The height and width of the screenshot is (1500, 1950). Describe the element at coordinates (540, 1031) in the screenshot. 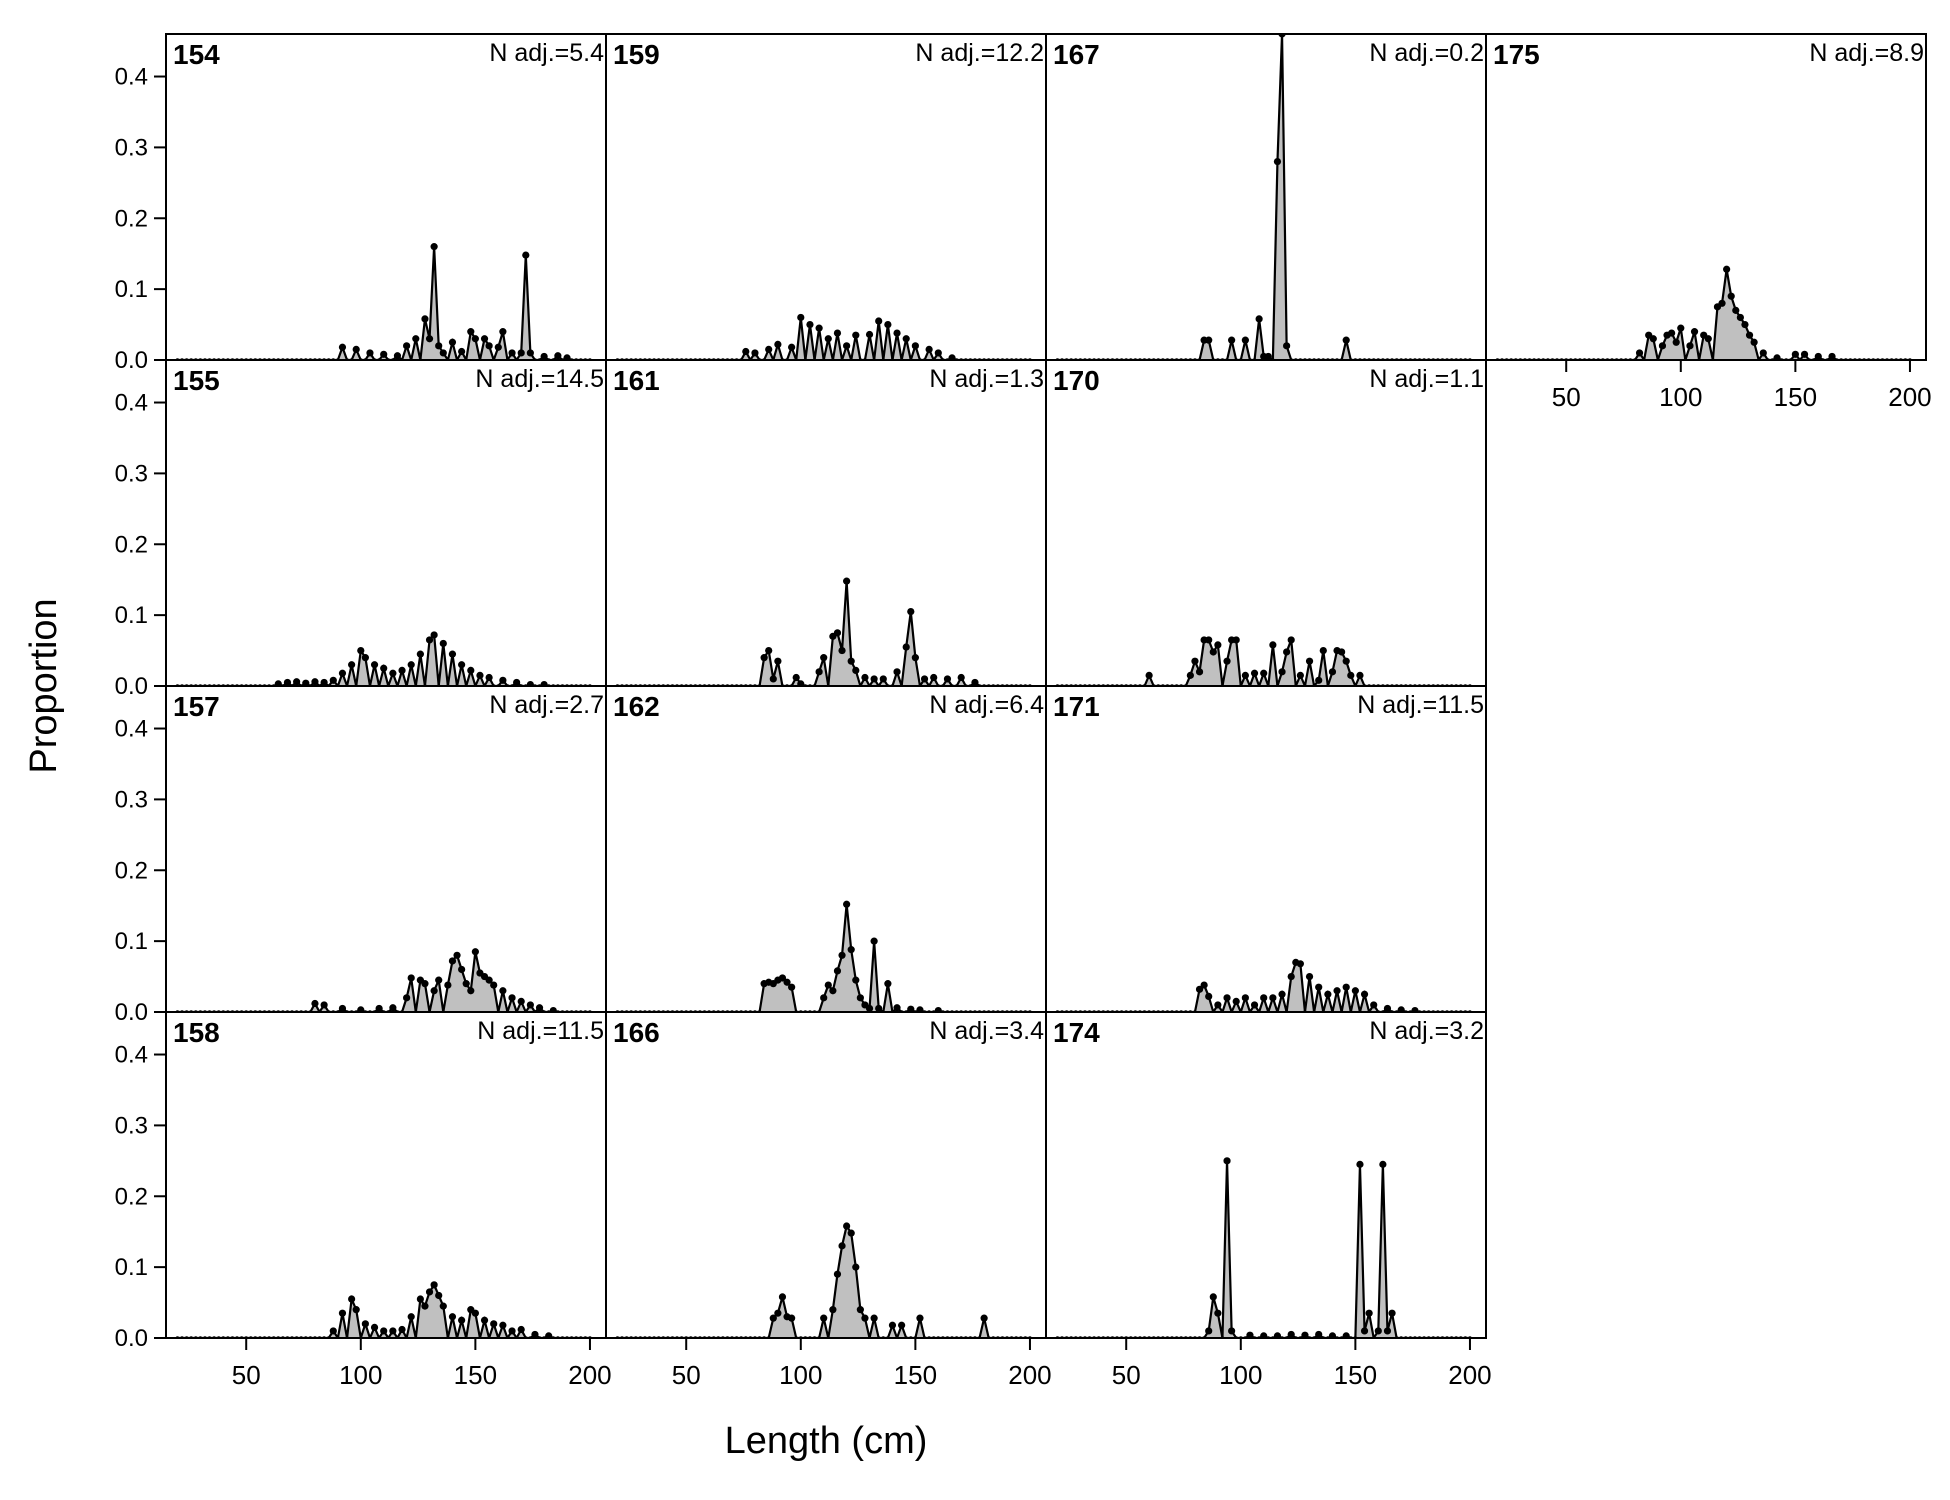

I see `n-adj-label: N adj.=11.5` at that location.